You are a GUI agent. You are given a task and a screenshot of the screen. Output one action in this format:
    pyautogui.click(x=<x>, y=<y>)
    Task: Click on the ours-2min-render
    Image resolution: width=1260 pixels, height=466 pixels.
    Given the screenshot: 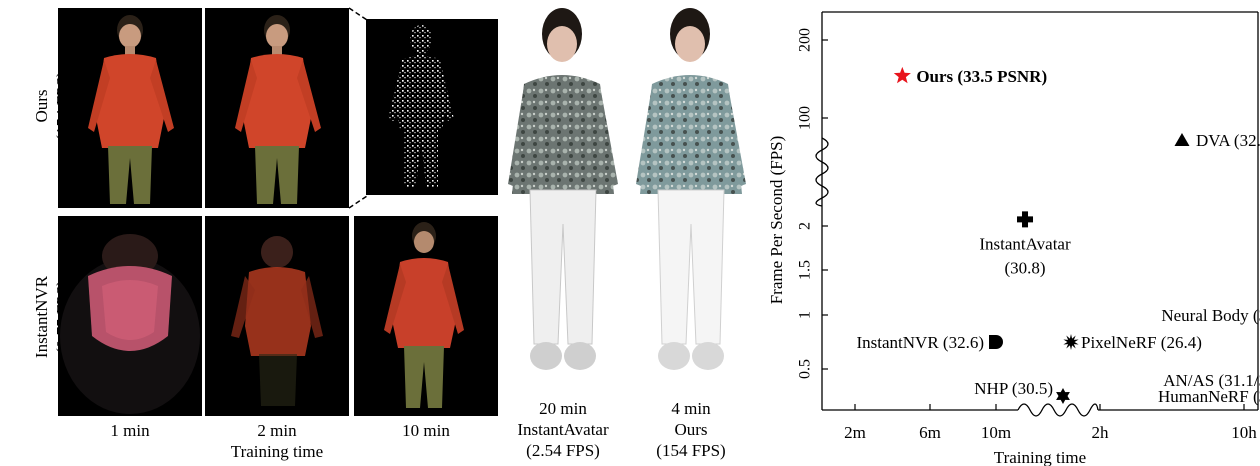 What is the action you would take?
    pyautogui.click(x=277, y=108)
    